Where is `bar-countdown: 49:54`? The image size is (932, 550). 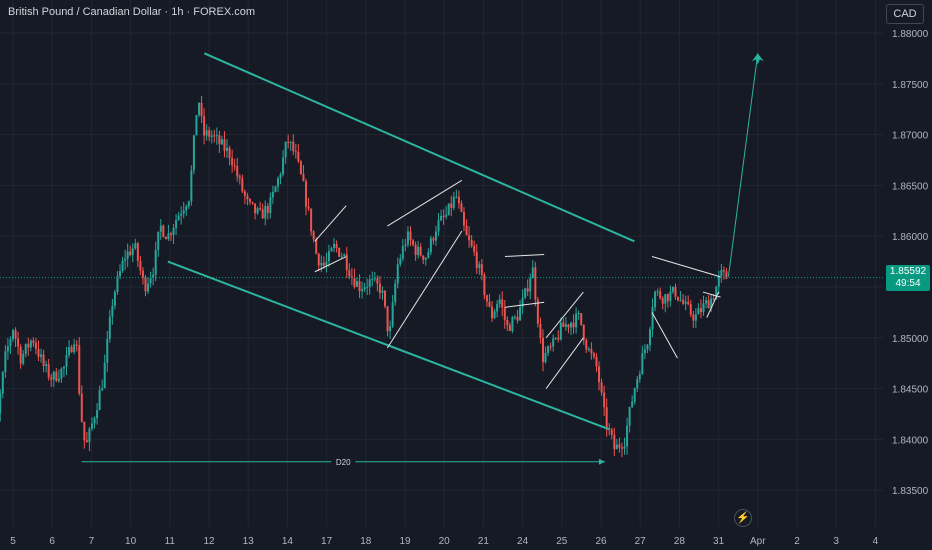
bar-countdown: 49:54 is located at coordinates (908, 283).